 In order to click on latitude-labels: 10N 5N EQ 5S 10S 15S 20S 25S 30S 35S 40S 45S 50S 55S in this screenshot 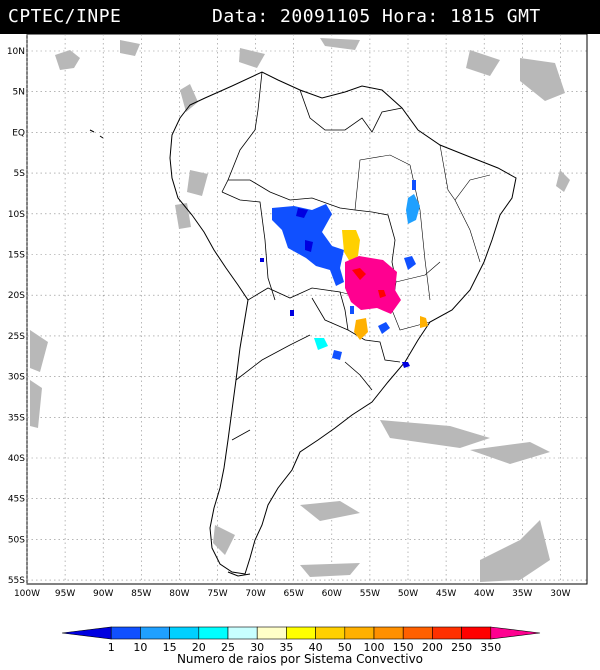, I will do `click(16, 316)`.